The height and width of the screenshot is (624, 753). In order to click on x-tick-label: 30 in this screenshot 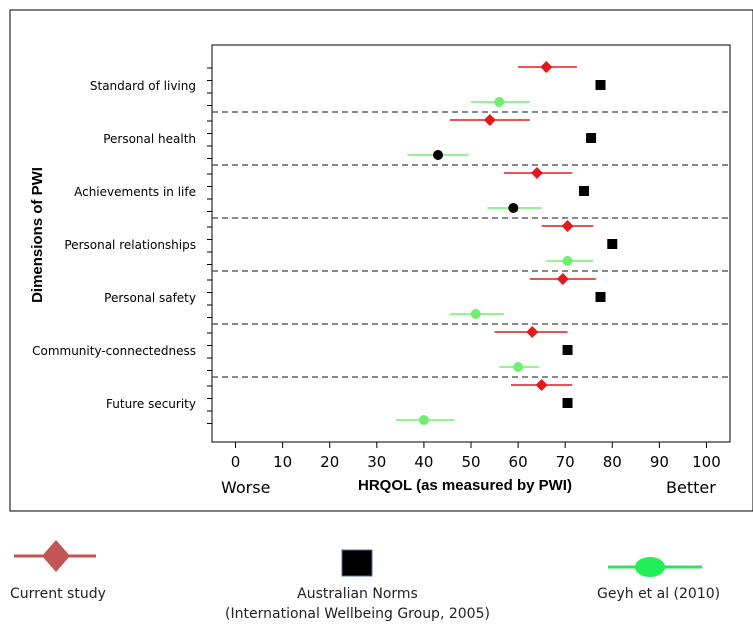, I will do `click(376, 462)`.